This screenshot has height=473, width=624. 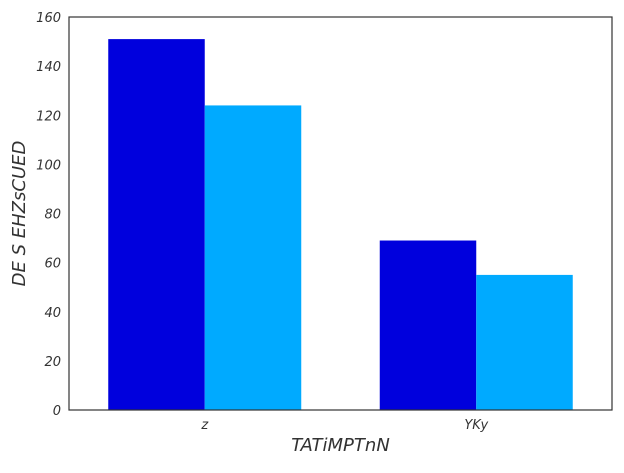 I want to click on y-ticks-group: 0 20 40 60 80 100 120 140 160, so click(x=48, y=215).